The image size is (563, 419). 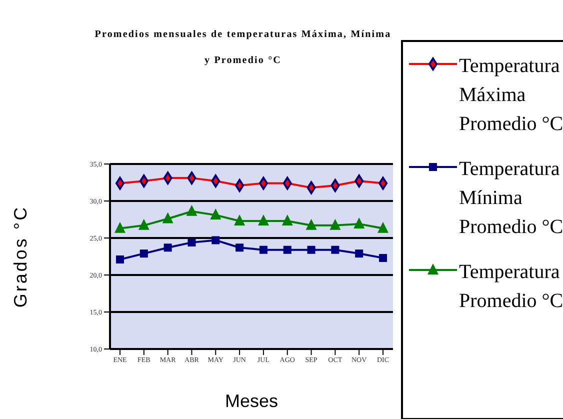 What do you see at coordinates (511, 95) in the screenshot?
I see `legend-label: Temperatura Máxima Promedio °C` at bounding box center [511, 95].